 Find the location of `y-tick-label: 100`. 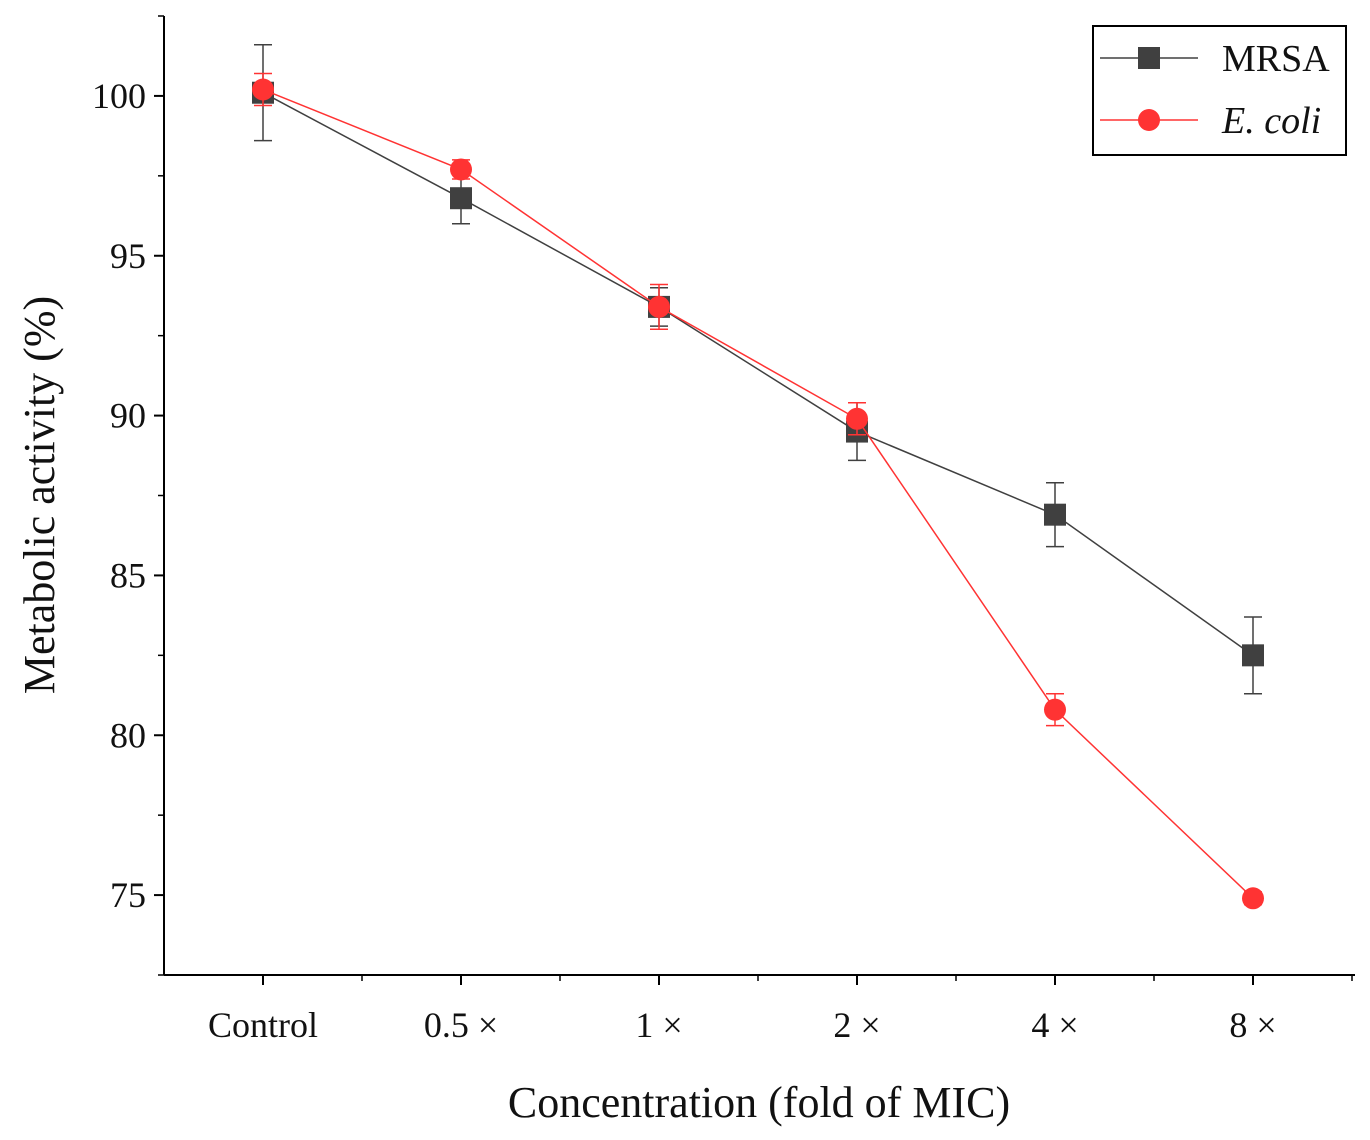

y-tick-label: 100 is located at coordinates (119, 96).